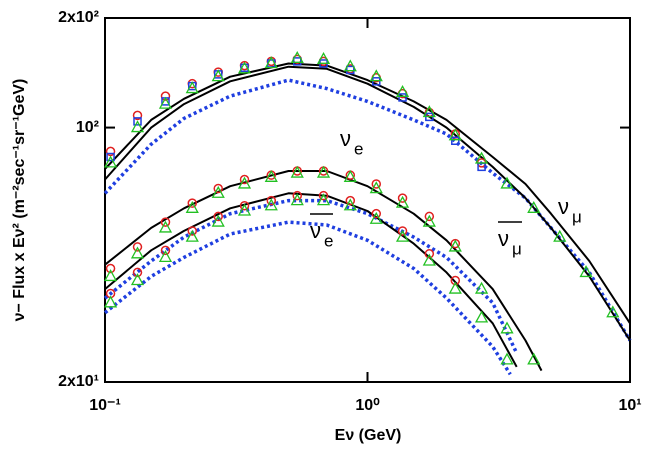 Image resolution: width=654 pixels, height=449 pixels. What do you see at coordinates (19, 200) in the screenshot?
I see `y-axis-label: ν− Flux x Eν² (m⁻²sec⁻¹sr⁻¹GeV)` at bounding box center [19, 200].